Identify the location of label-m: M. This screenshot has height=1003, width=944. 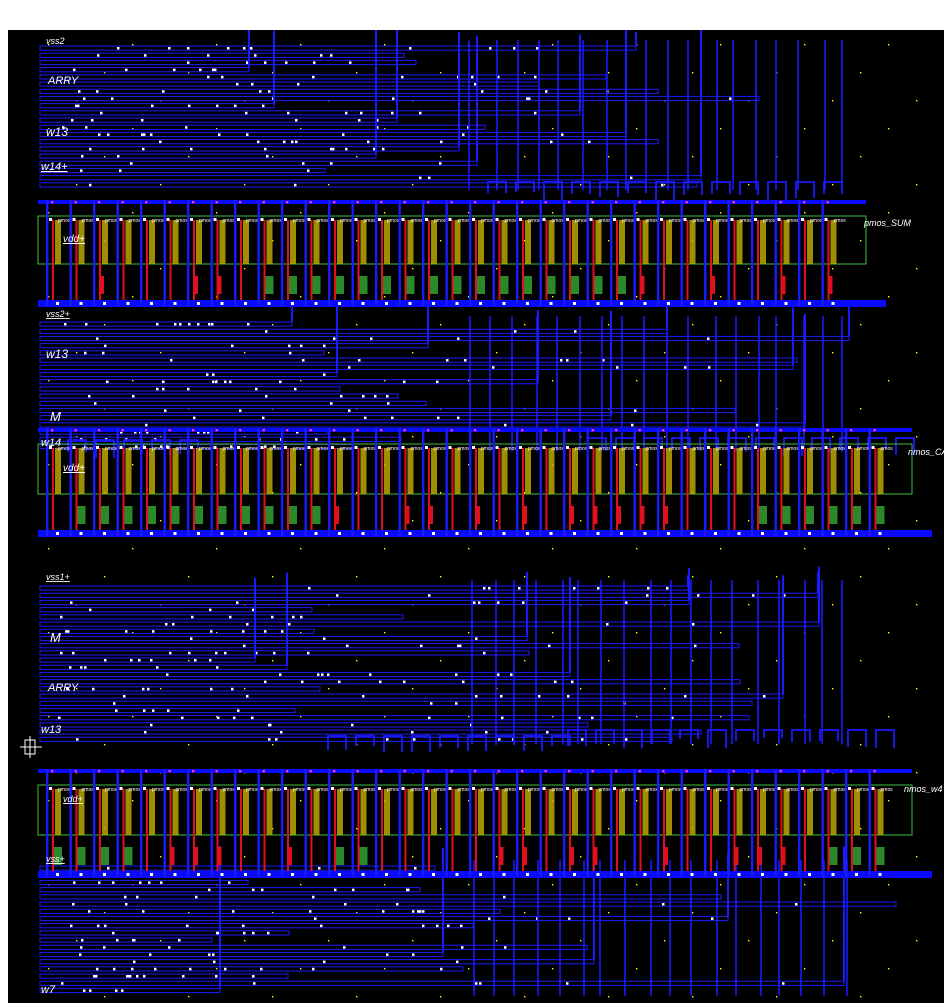
(55, 416).